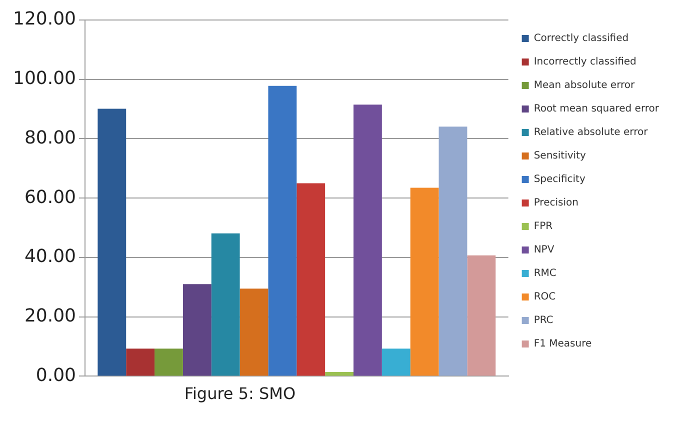  What do you see at coordinates (50, 257) in the screenshot?
I see `y-tick-label: 40.00` at bounding box center [50, 257].